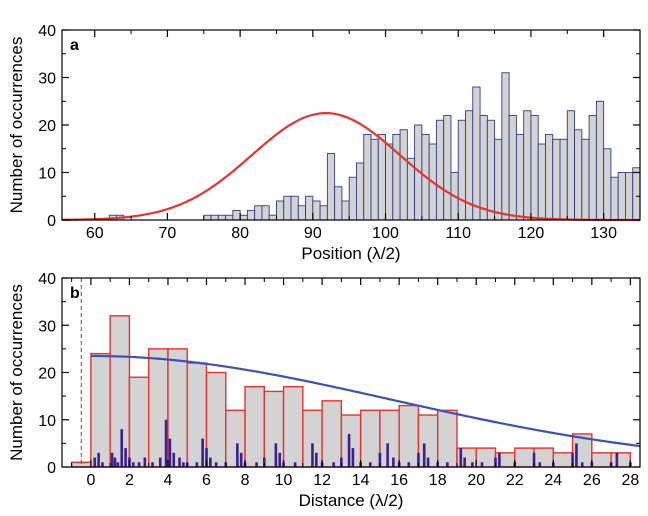 This screenshot has width=648, height=516. I want to click on b-xlabel: Distance (λ/2), so click(351, 500).